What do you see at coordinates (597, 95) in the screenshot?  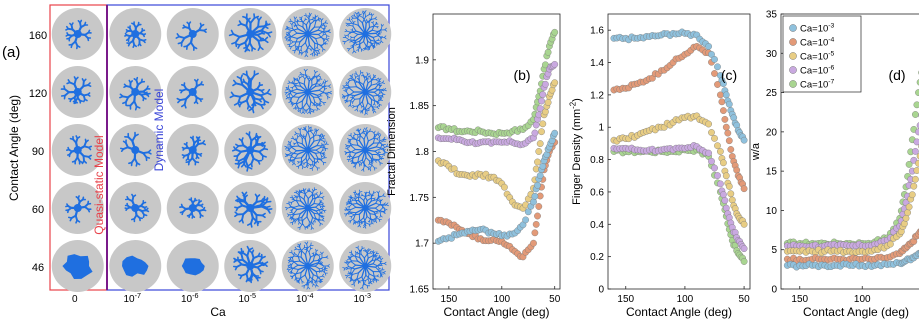 I see `y-tick-label: 1.2` at bounding box center [597, 95].